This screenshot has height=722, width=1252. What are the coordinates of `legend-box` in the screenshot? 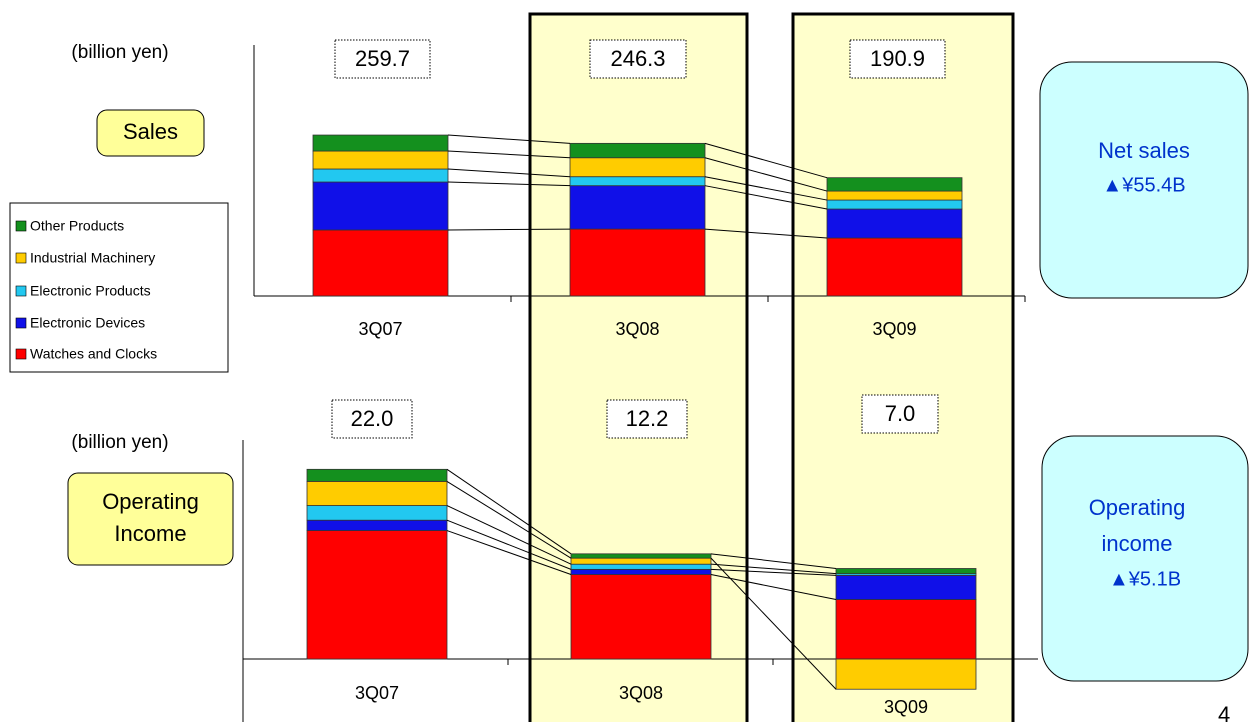 It's located at (119, 287).